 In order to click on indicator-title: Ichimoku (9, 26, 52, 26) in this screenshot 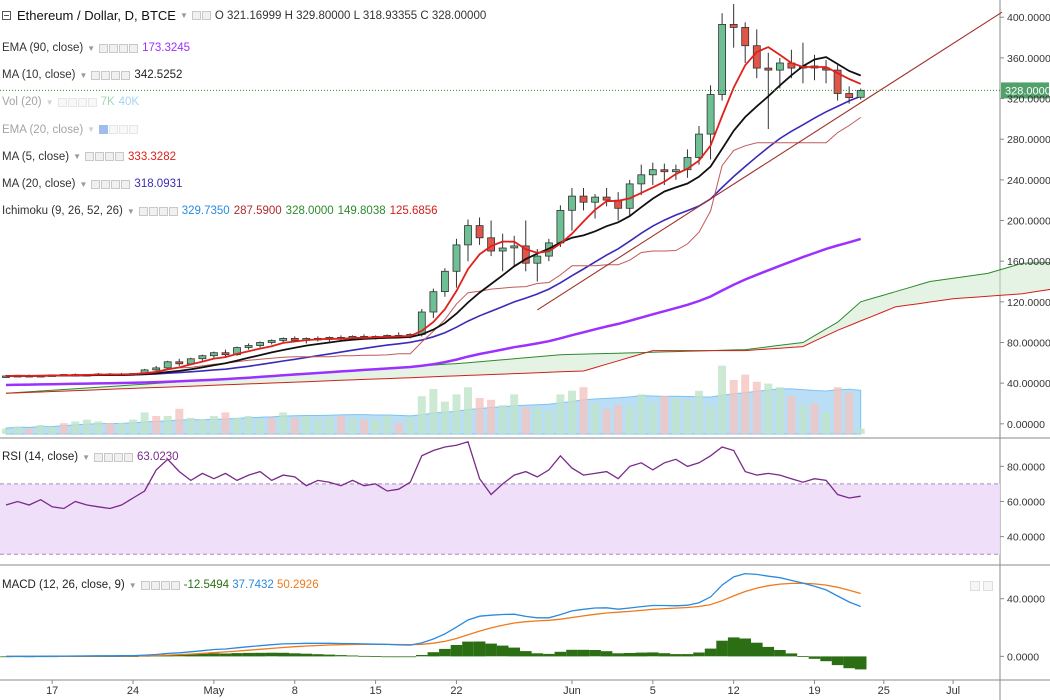, I will do `click(62, 211)`.